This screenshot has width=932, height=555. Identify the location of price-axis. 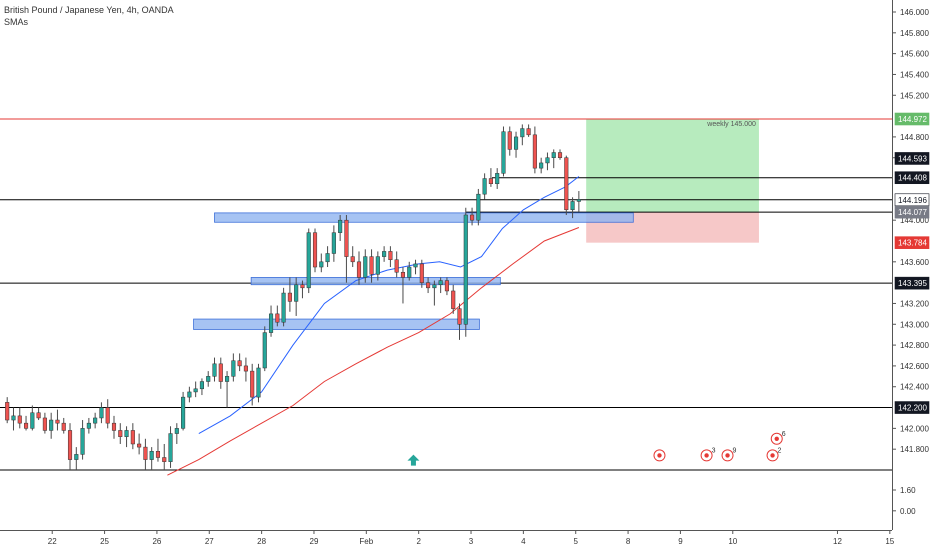
(912, 275).